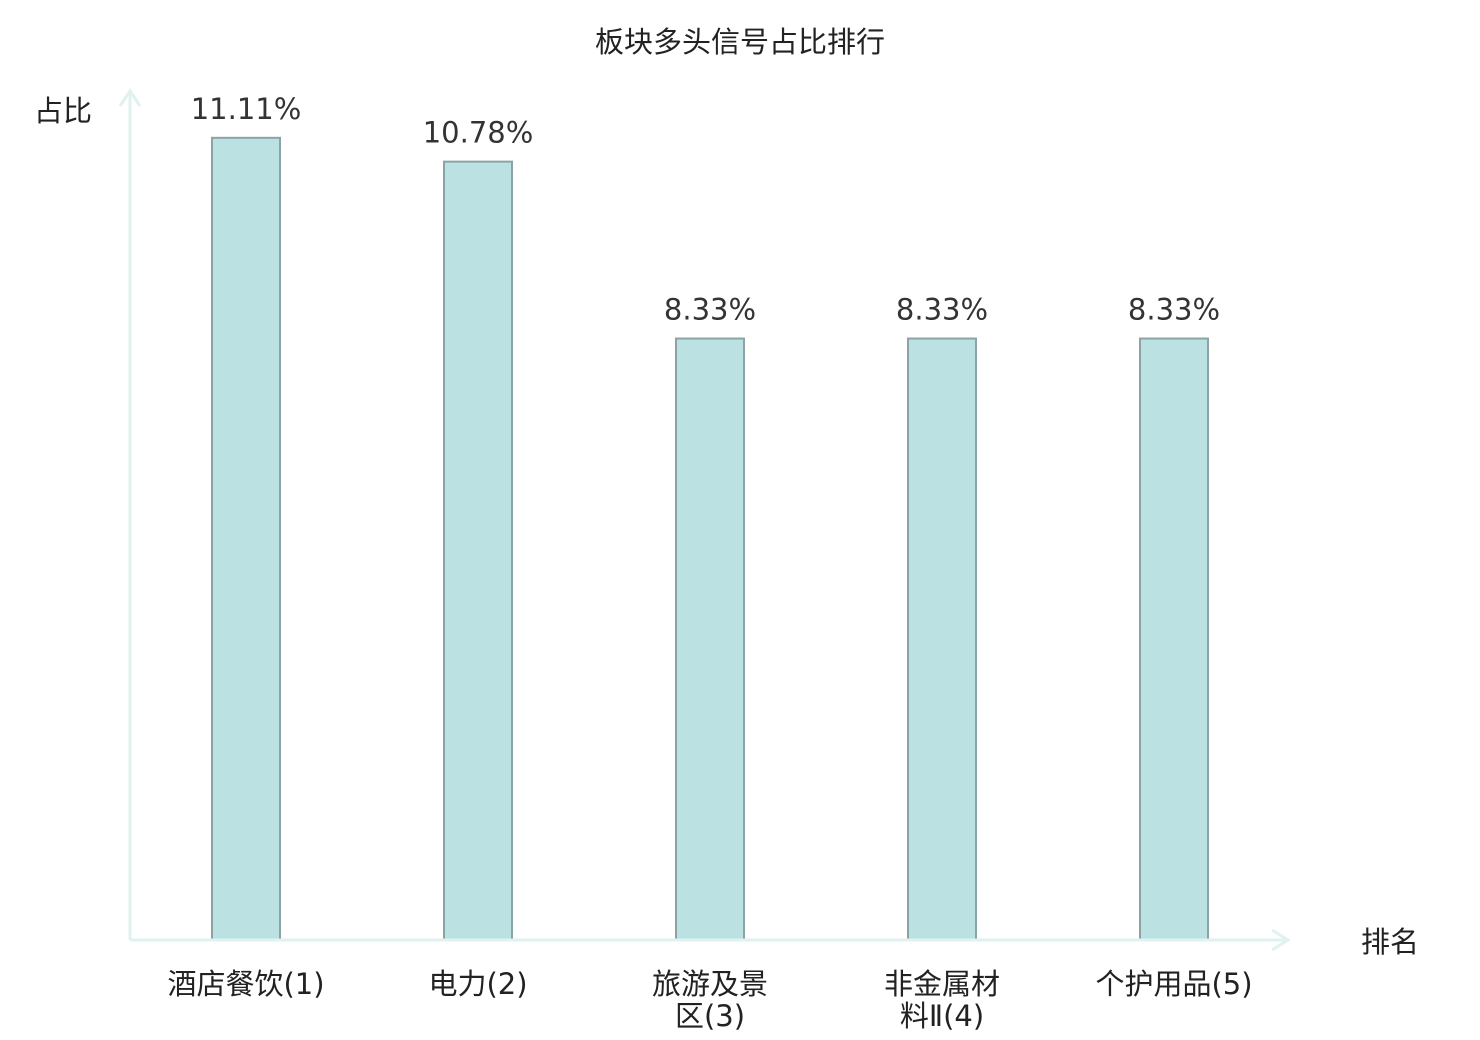 The image size is (1480, 1040). I want to click on category-label-5: 个护用品(5), so click(1173, 984).